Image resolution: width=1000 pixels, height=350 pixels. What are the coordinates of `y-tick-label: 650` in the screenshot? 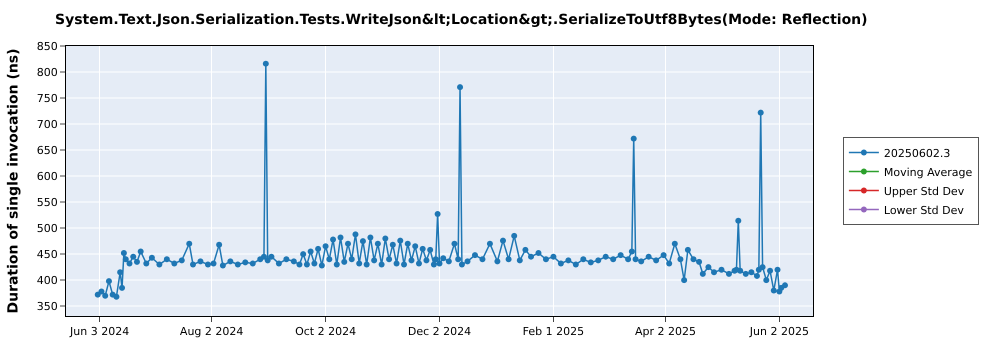 It's located at (47, 150).